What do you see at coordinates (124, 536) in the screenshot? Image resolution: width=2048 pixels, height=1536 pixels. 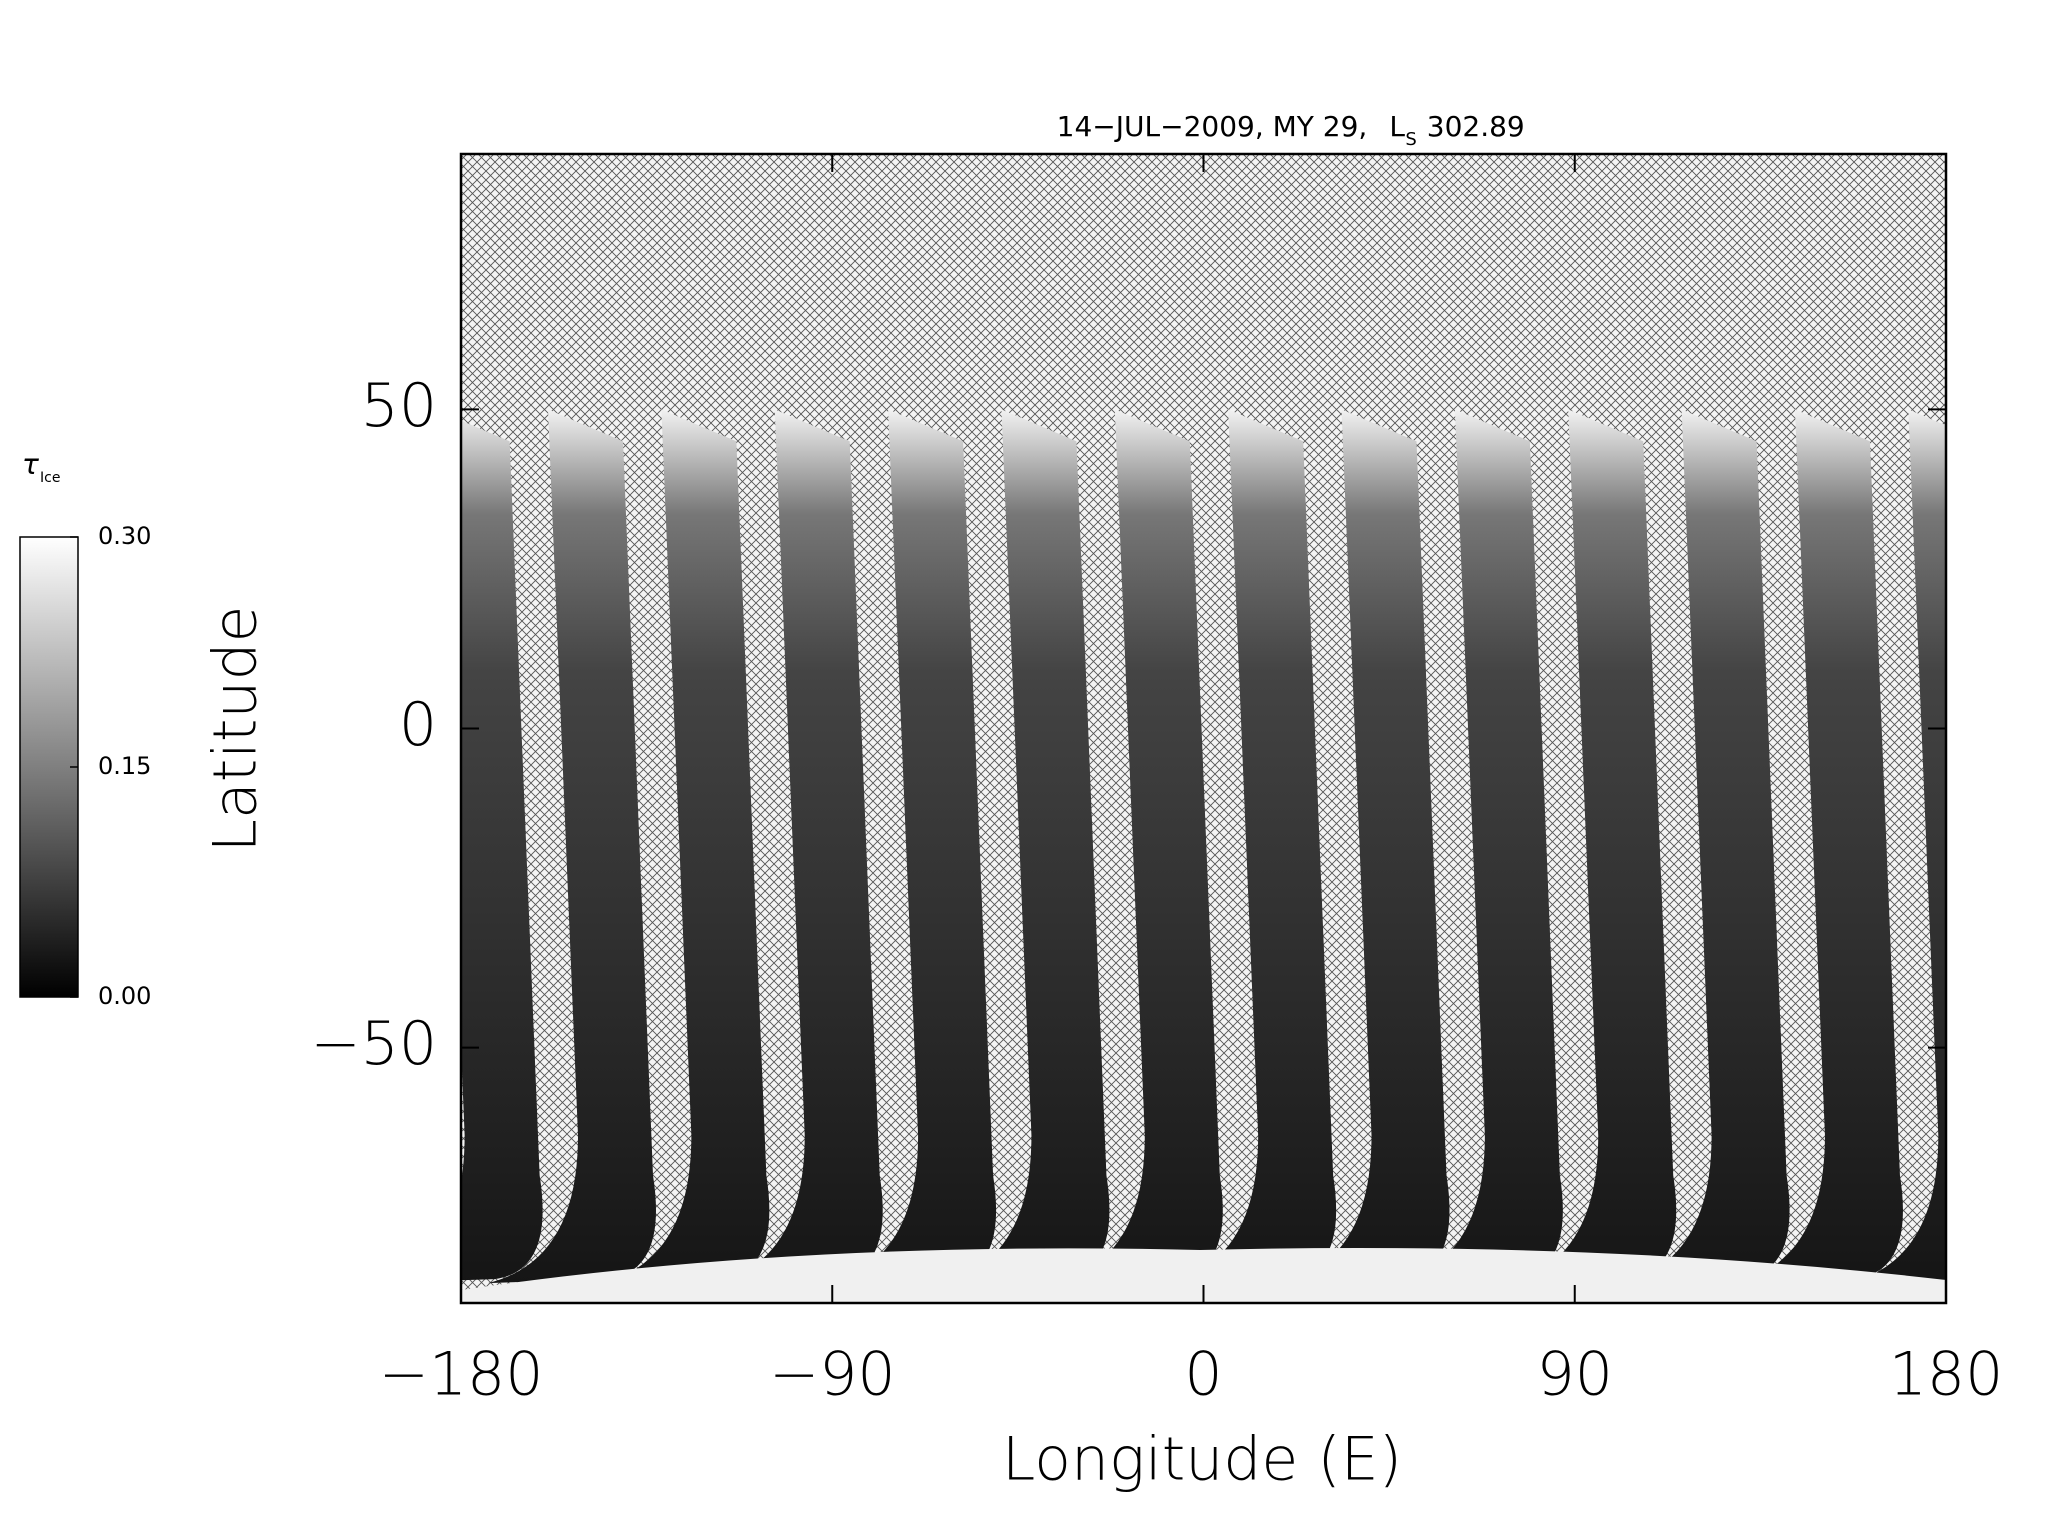 I see `colorbar-tick-label: 0.30` at bounding box center [124, 536].